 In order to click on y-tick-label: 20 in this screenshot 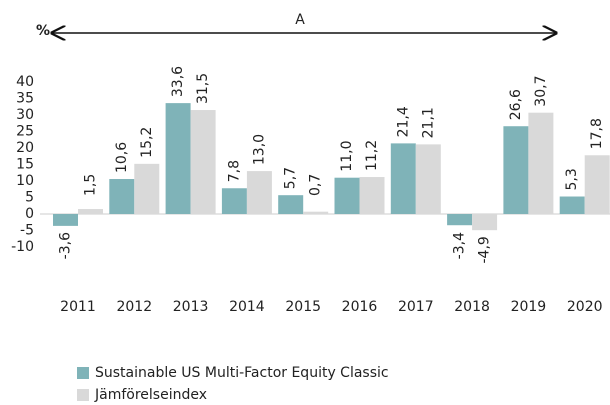, I will do `click(25, 148)`.